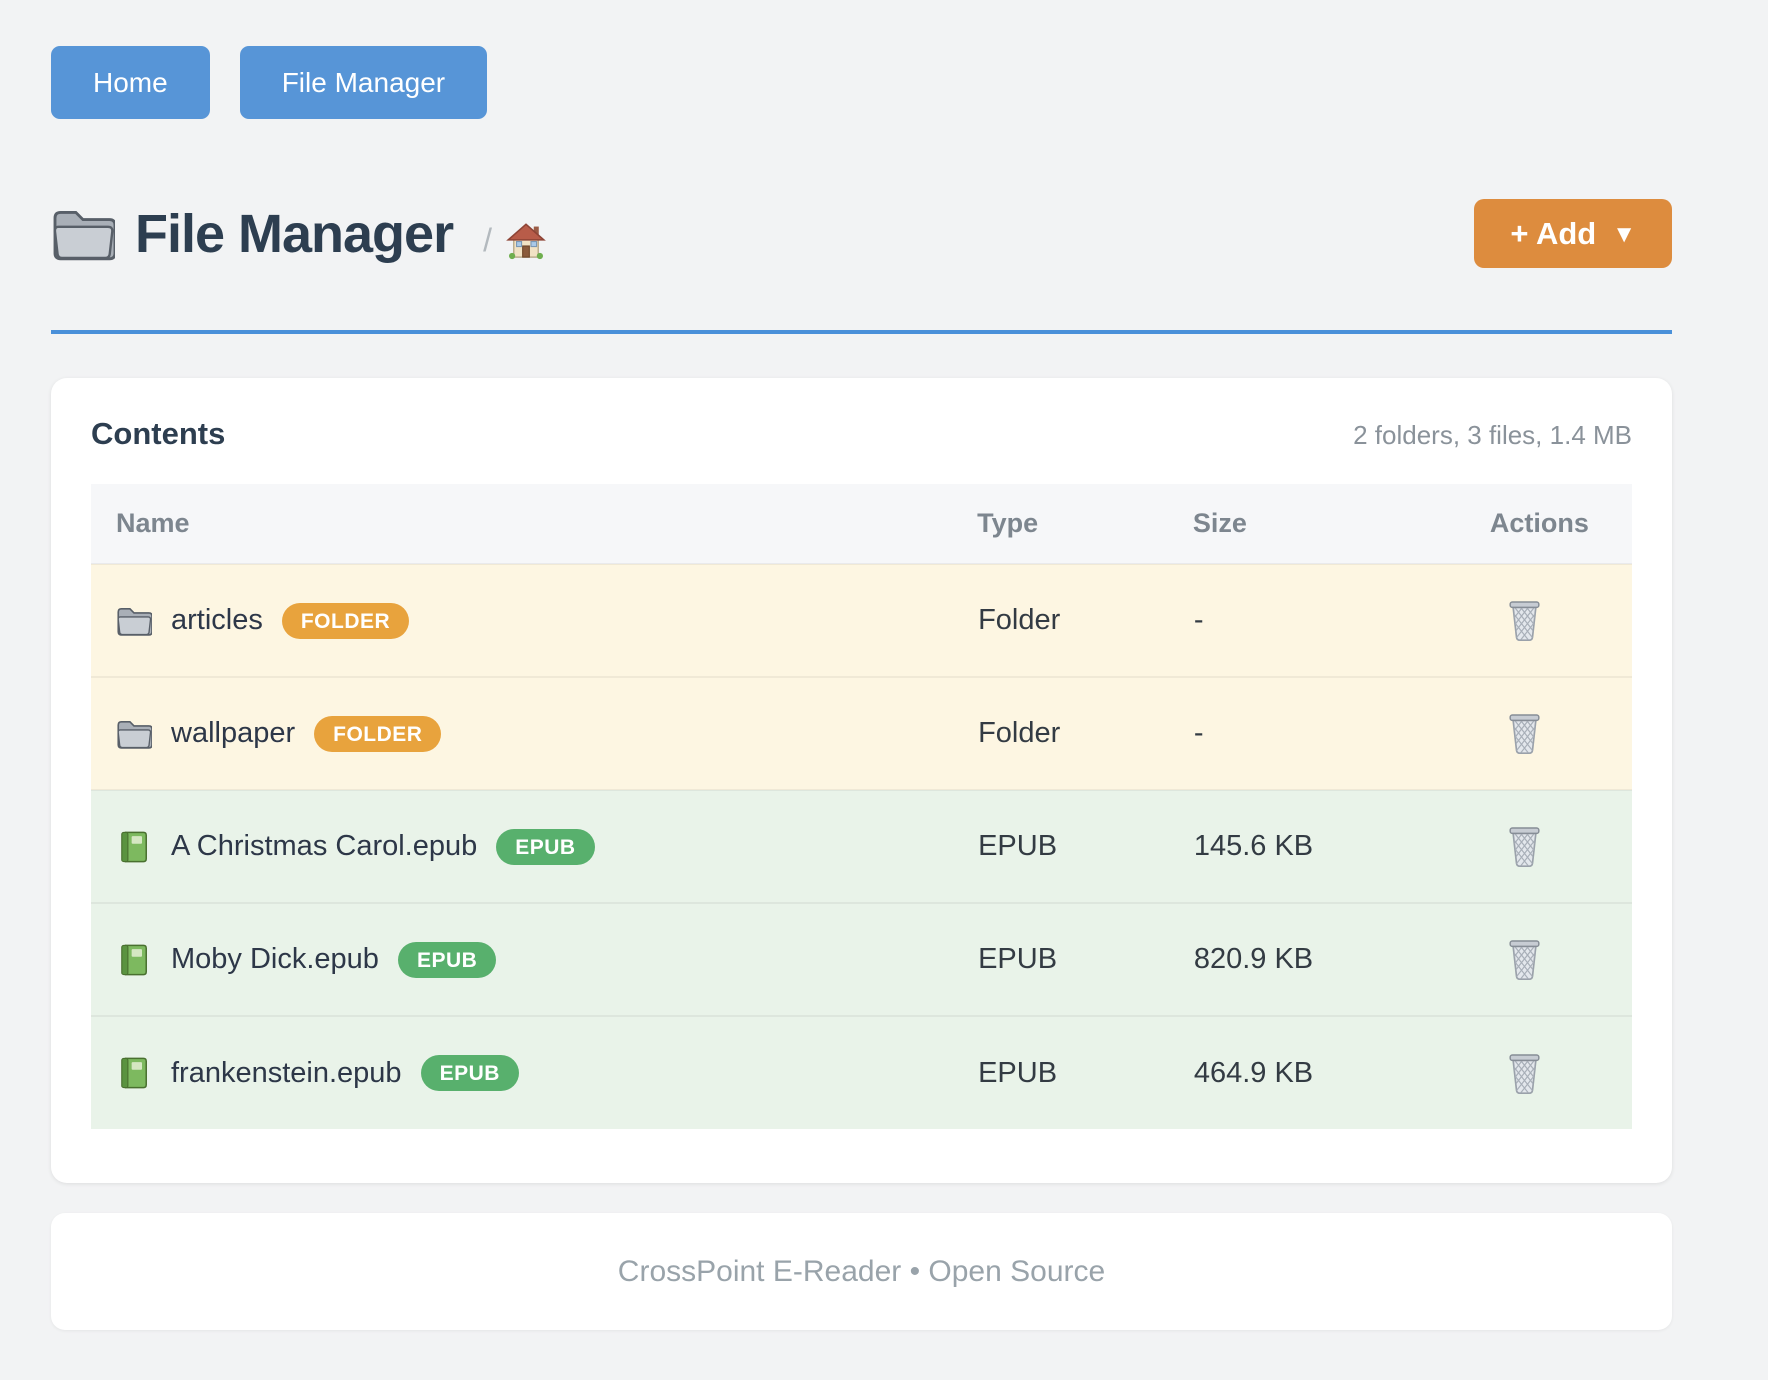  Describe the element at coordinates (233, 733) in the screenshot. I see `file-name: wallpaper` at that location.